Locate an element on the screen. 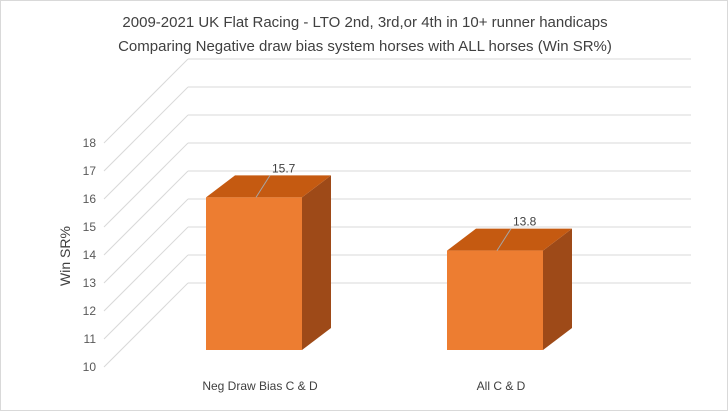 This screenshot has width=728, height=411. data-label: 13.8 is located at coordinates (525, 222).